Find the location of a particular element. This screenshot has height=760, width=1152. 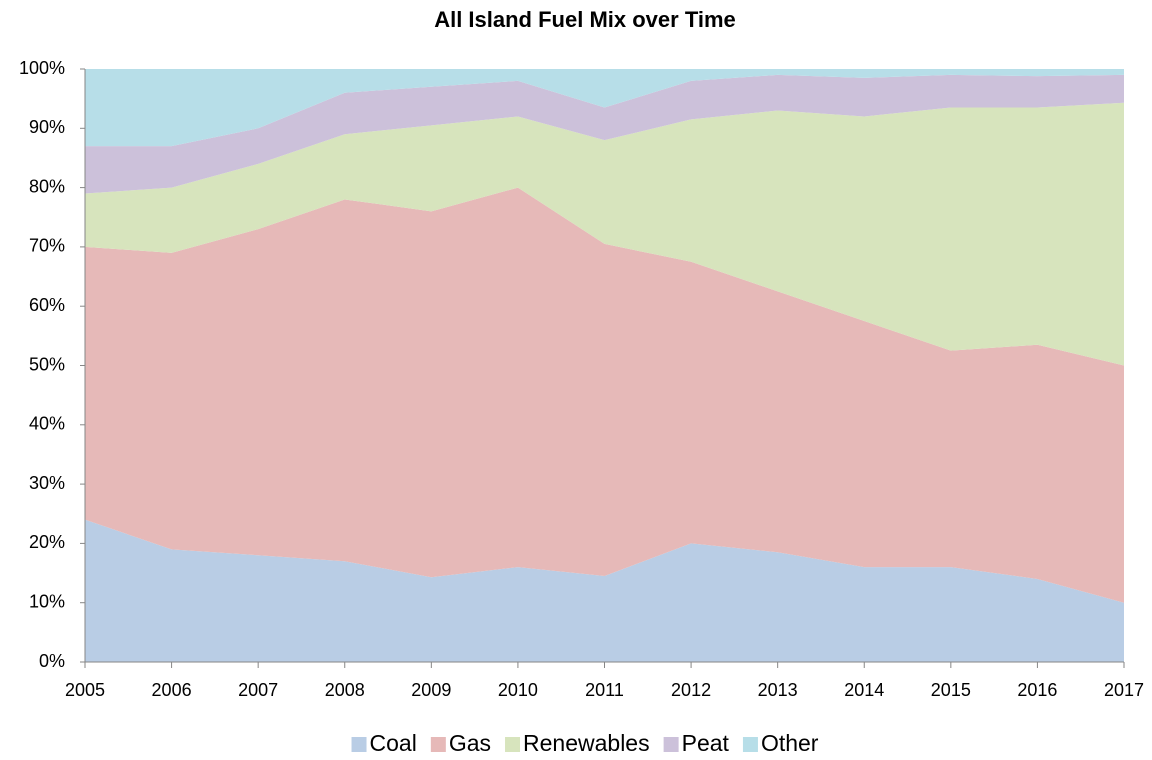

x-tick-label: 2013 is located at coordinates (778, 690).